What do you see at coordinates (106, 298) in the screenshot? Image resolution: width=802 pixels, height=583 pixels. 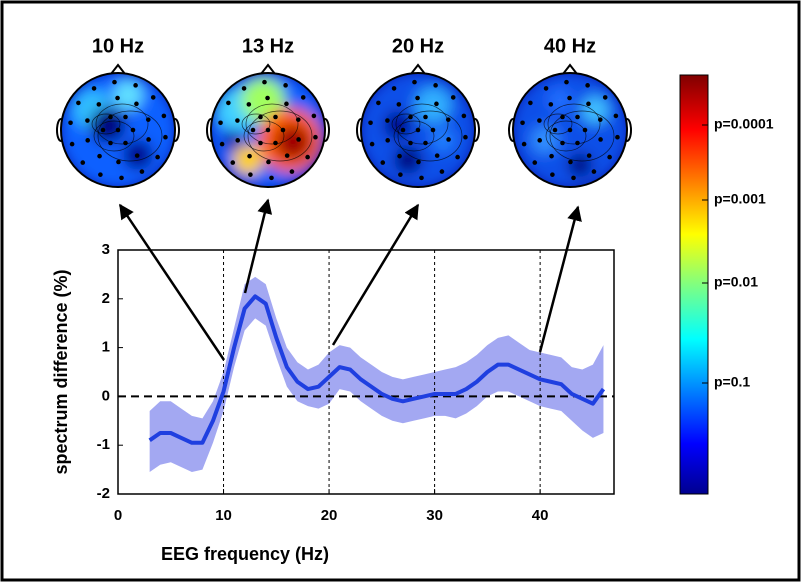 I see `y-tick-label: 2` at bounding box center [106, 298].